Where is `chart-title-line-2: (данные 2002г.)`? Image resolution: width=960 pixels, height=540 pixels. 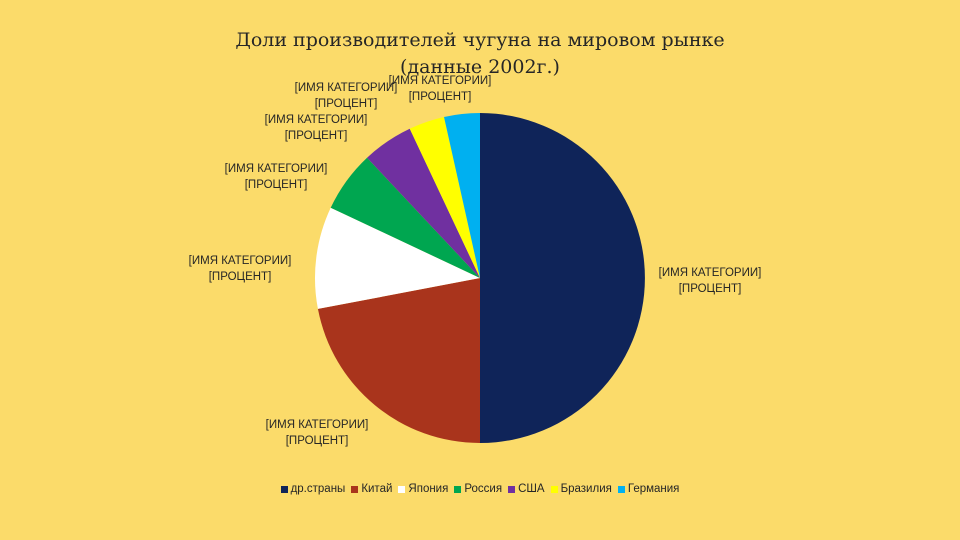 chart-title-line-2: (данные 2002г.) is located at coordinates (480, 67).